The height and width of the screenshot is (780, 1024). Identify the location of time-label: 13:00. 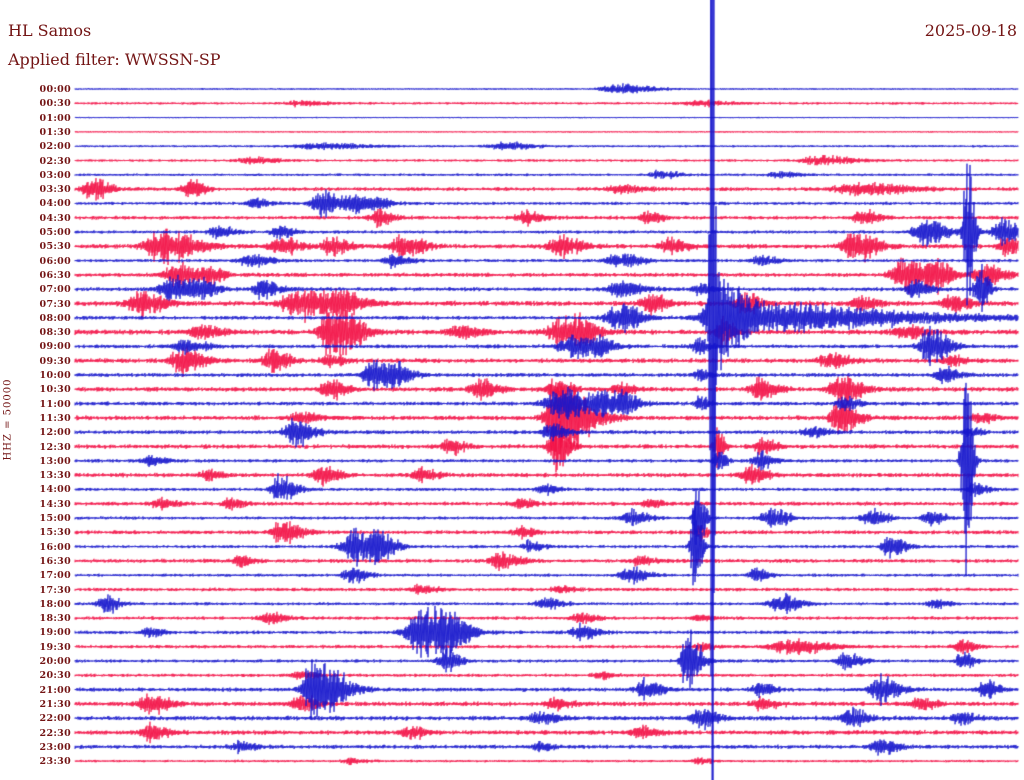
(55, 461).